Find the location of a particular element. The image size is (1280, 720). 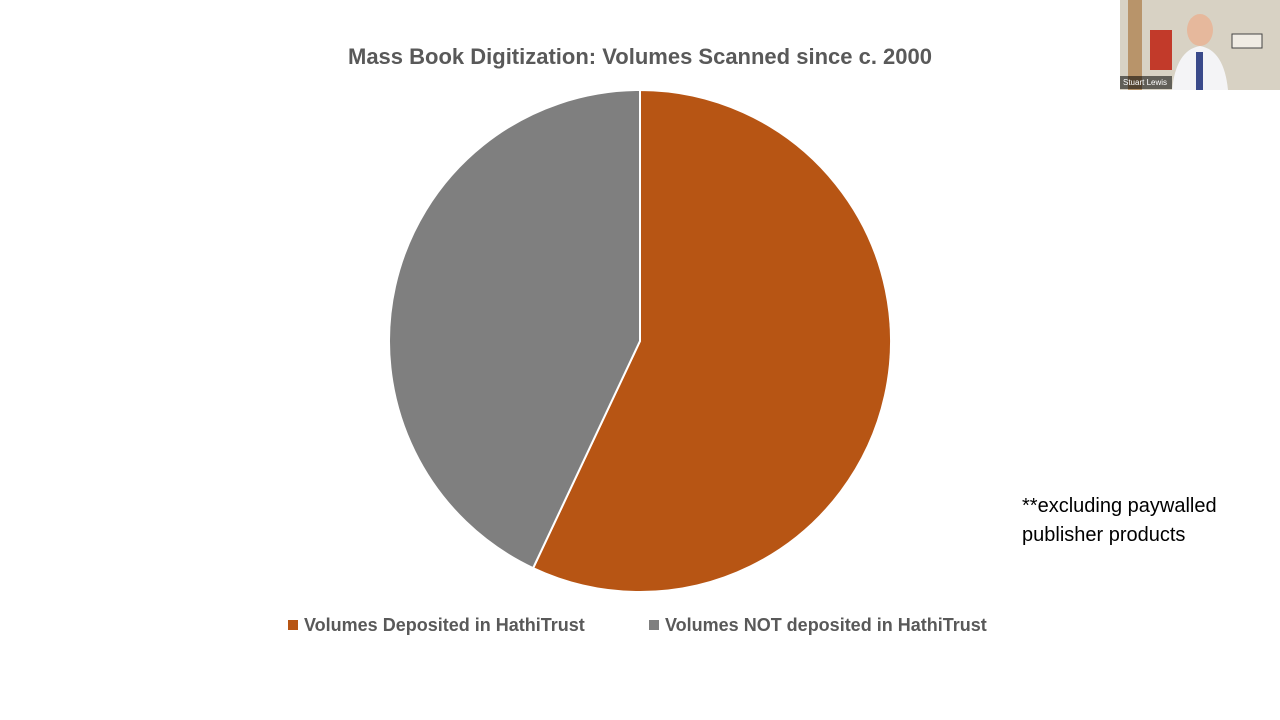

webcam-overlay: Stuart Lewis is located at coordinates (1200, 45).